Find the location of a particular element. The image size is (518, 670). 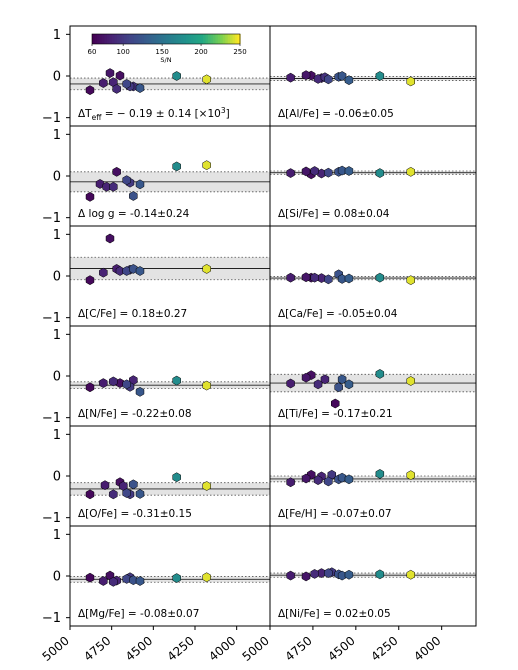

panel-label: Δ[O/Fe] = -0.31±0.15 is located at coordinates (135, 514).